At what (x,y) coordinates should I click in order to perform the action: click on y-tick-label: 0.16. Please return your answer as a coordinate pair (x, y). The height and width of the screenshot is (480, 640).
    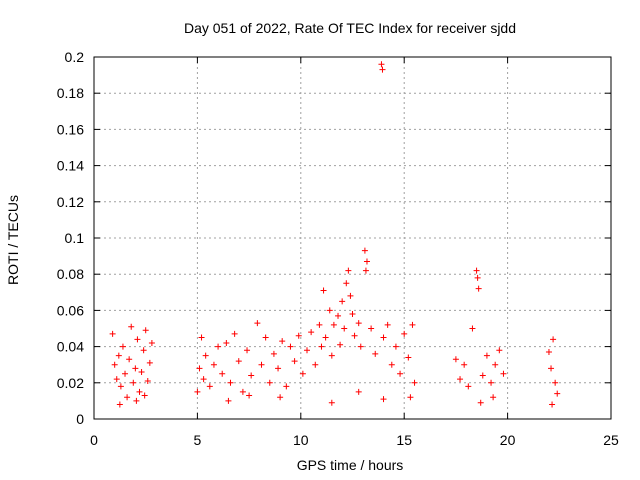
    Looking at the image, I should click on (70, 129).